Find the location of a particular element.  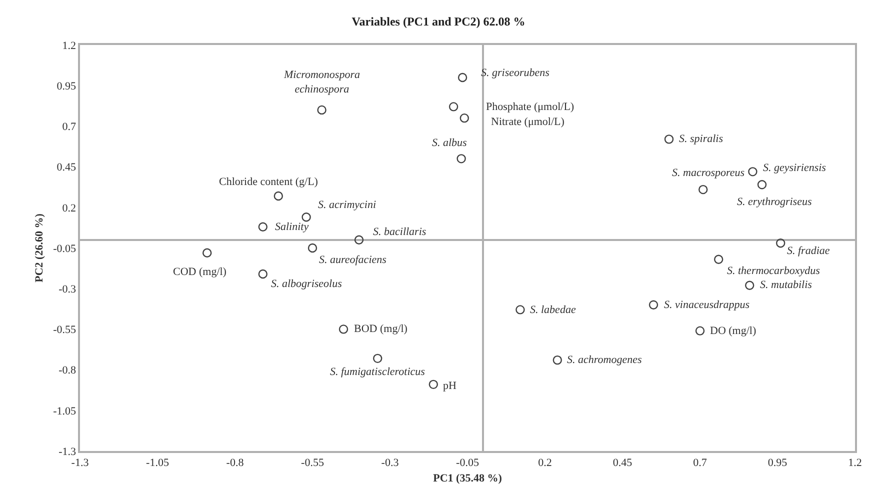

annotation: S. labedae is located at coordinates (553, 310).